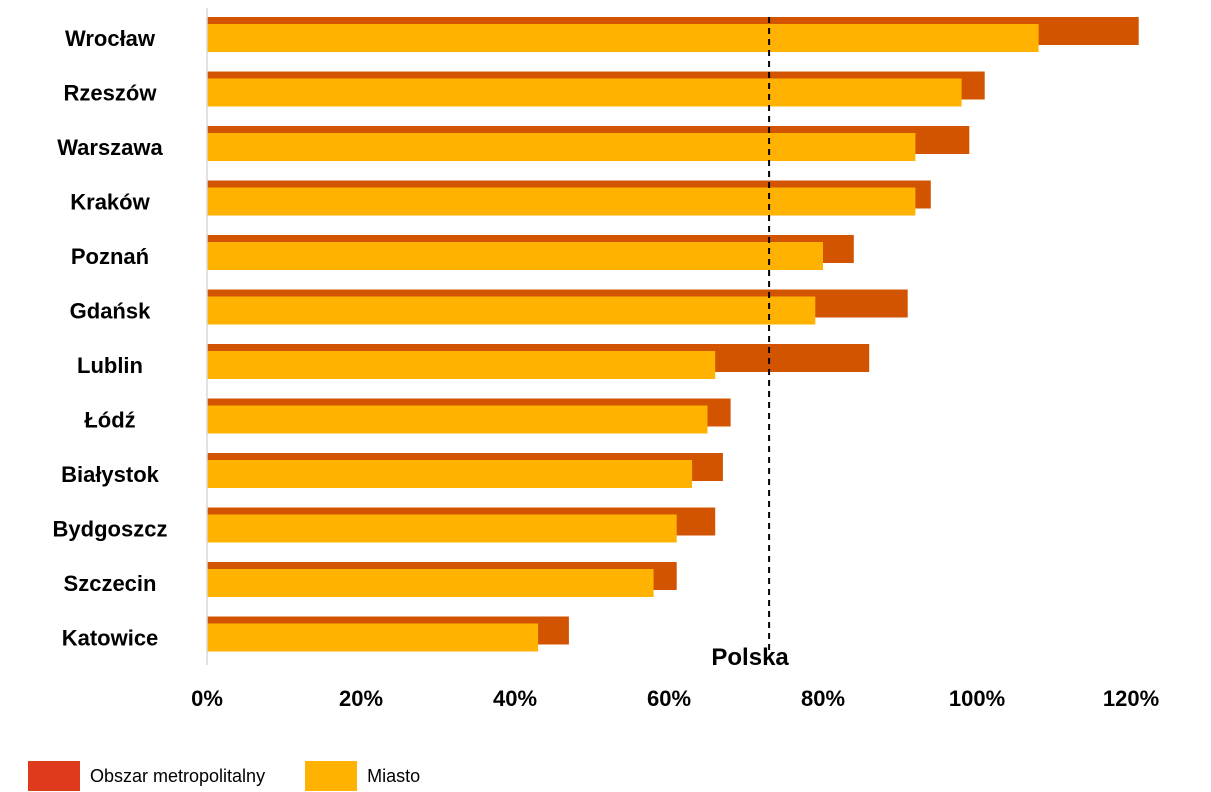 The image size is (1211, 792). What do you see at coordinates (110, 311) in the screenshot?
I see `category-label: Gdańsk` at bounding box center [110, 311].